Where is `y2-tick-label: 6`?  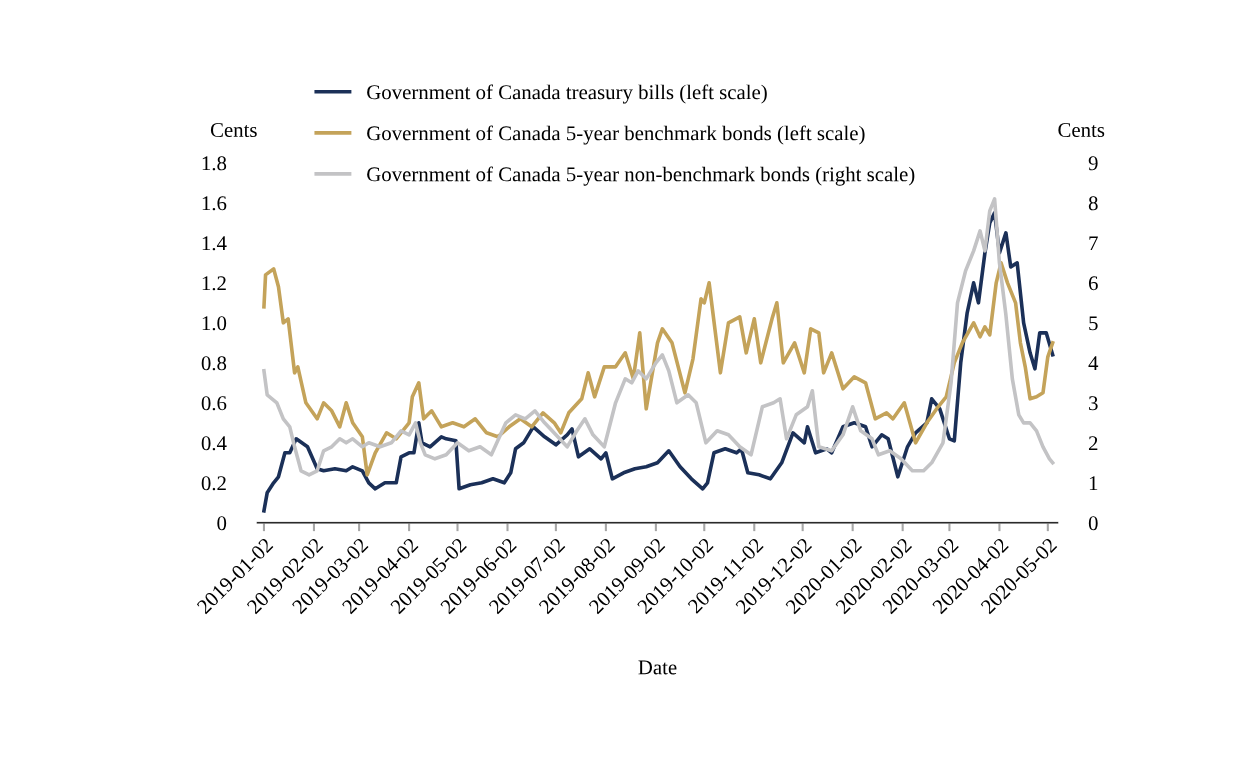 y2-tick-label: 6 is located at coordinates (1093, 283).